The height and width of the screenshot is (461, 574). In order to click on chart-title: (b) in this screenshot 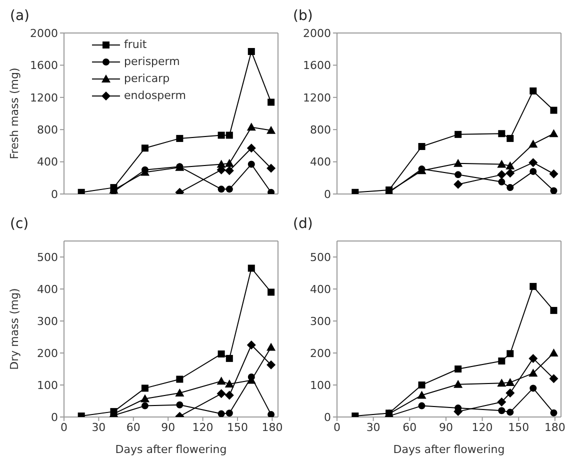, I will do `click(303, 17)`.